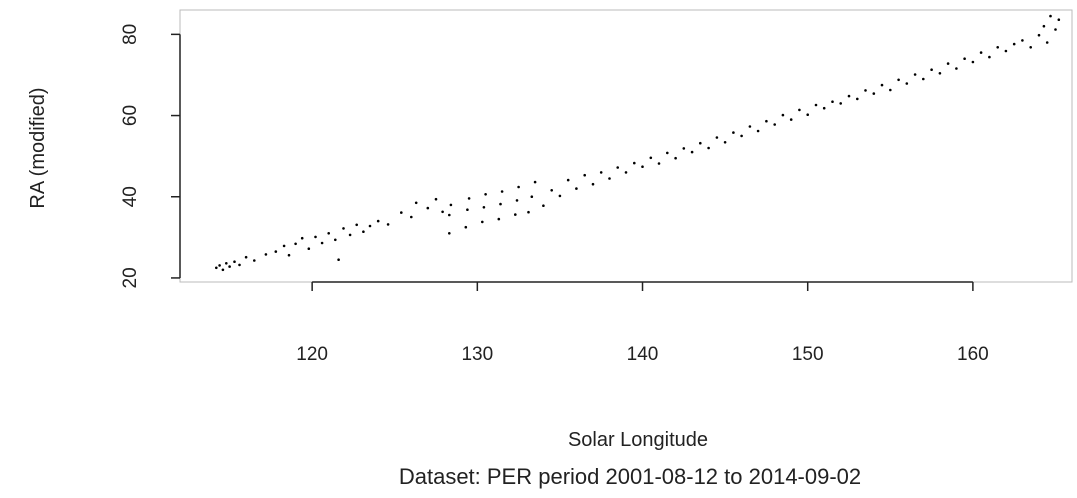 The width and height of the screenshot is (1077, 498). Describe the element at coordinates (808, 354) in the screenshot. I see `x-tick-label: 150` at that location.